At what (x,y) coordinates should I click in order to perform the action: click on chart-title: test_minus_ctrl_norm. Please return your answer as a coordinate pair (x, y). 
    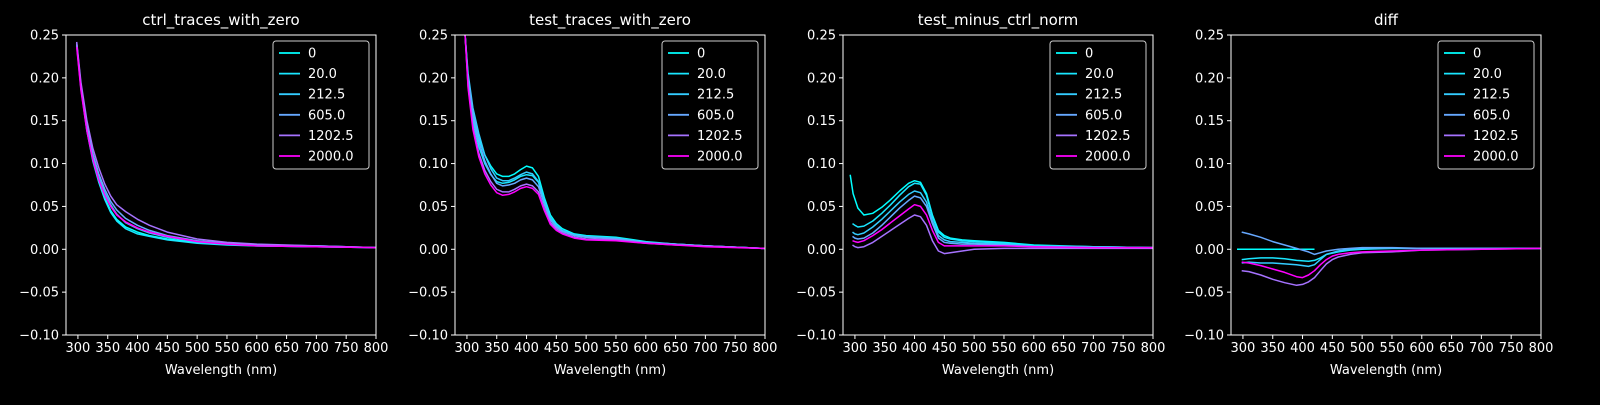
    Looking at the image, I should click on (998, 20).